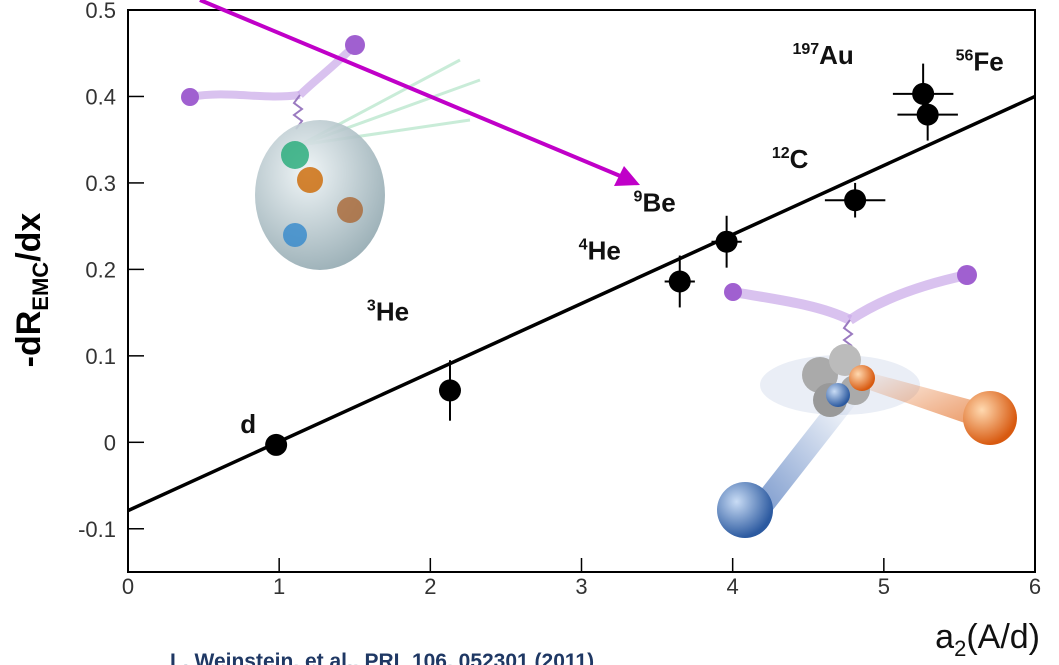  Describe the element at coordinates (128, 586) in the screenshot. I see `x-tick-label: 0` at that location.